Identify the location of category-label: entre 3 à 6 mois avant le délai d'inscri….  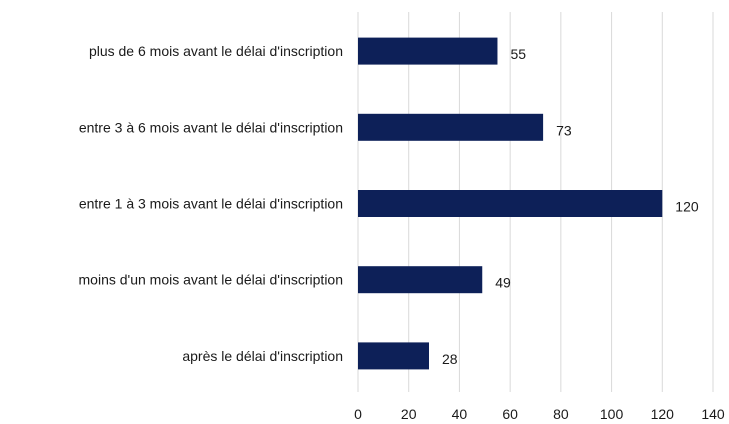
(211, 127).